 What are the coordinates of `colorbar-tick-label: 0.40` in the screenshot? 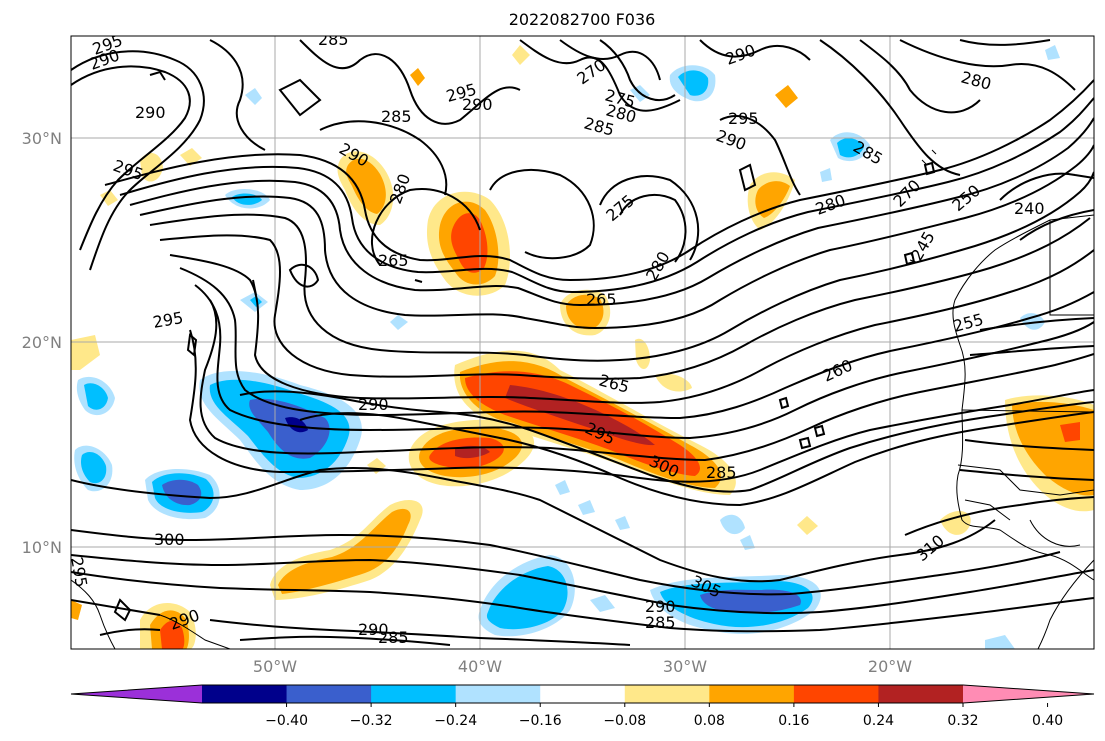 It's located at (1047, 721).